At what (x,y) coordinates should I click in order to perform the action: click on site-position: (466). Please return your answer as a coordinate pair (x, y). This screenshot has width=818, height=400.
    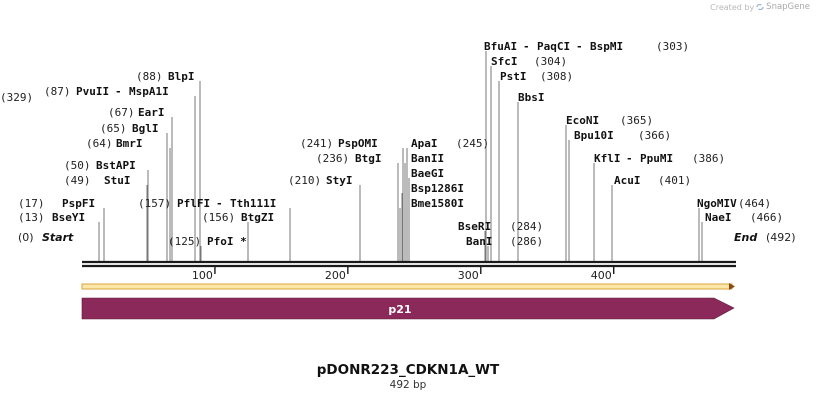
    Looking at the image, I should click on (766, 217).